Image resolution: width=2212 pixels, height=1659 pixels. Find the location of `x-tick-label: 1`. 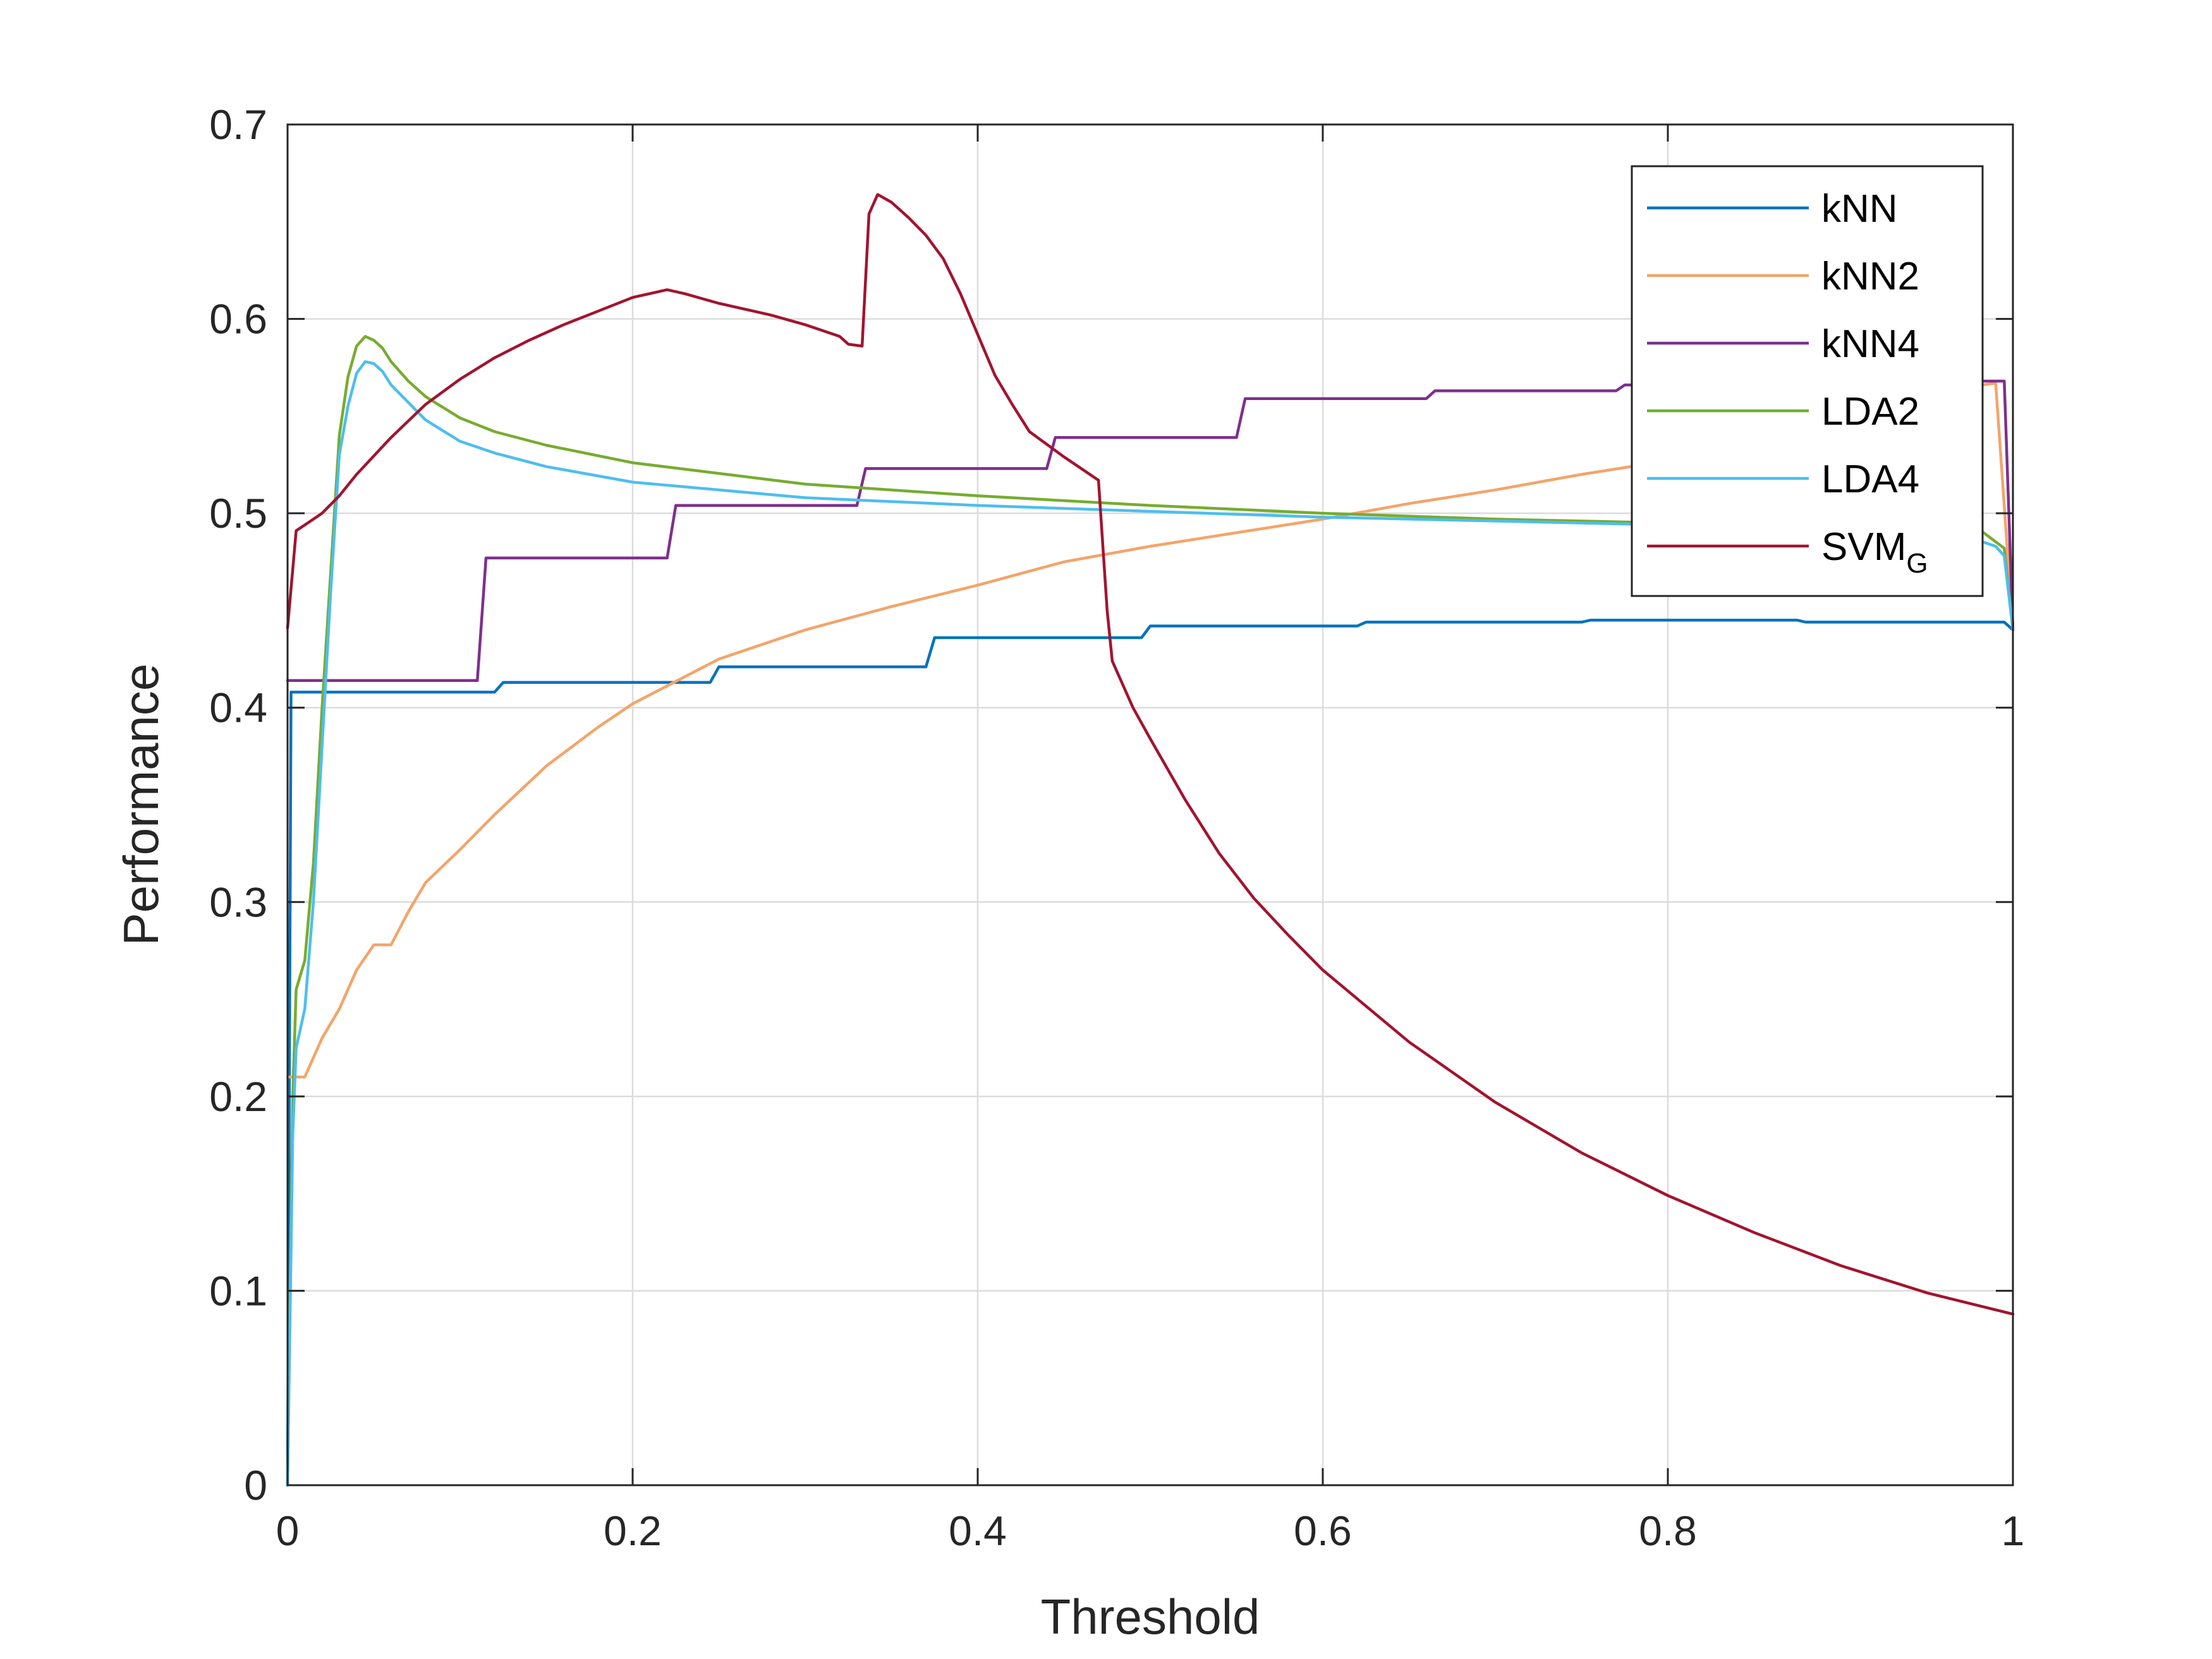

x-tick-label: 1 is located at coordinates (2014, 1530).